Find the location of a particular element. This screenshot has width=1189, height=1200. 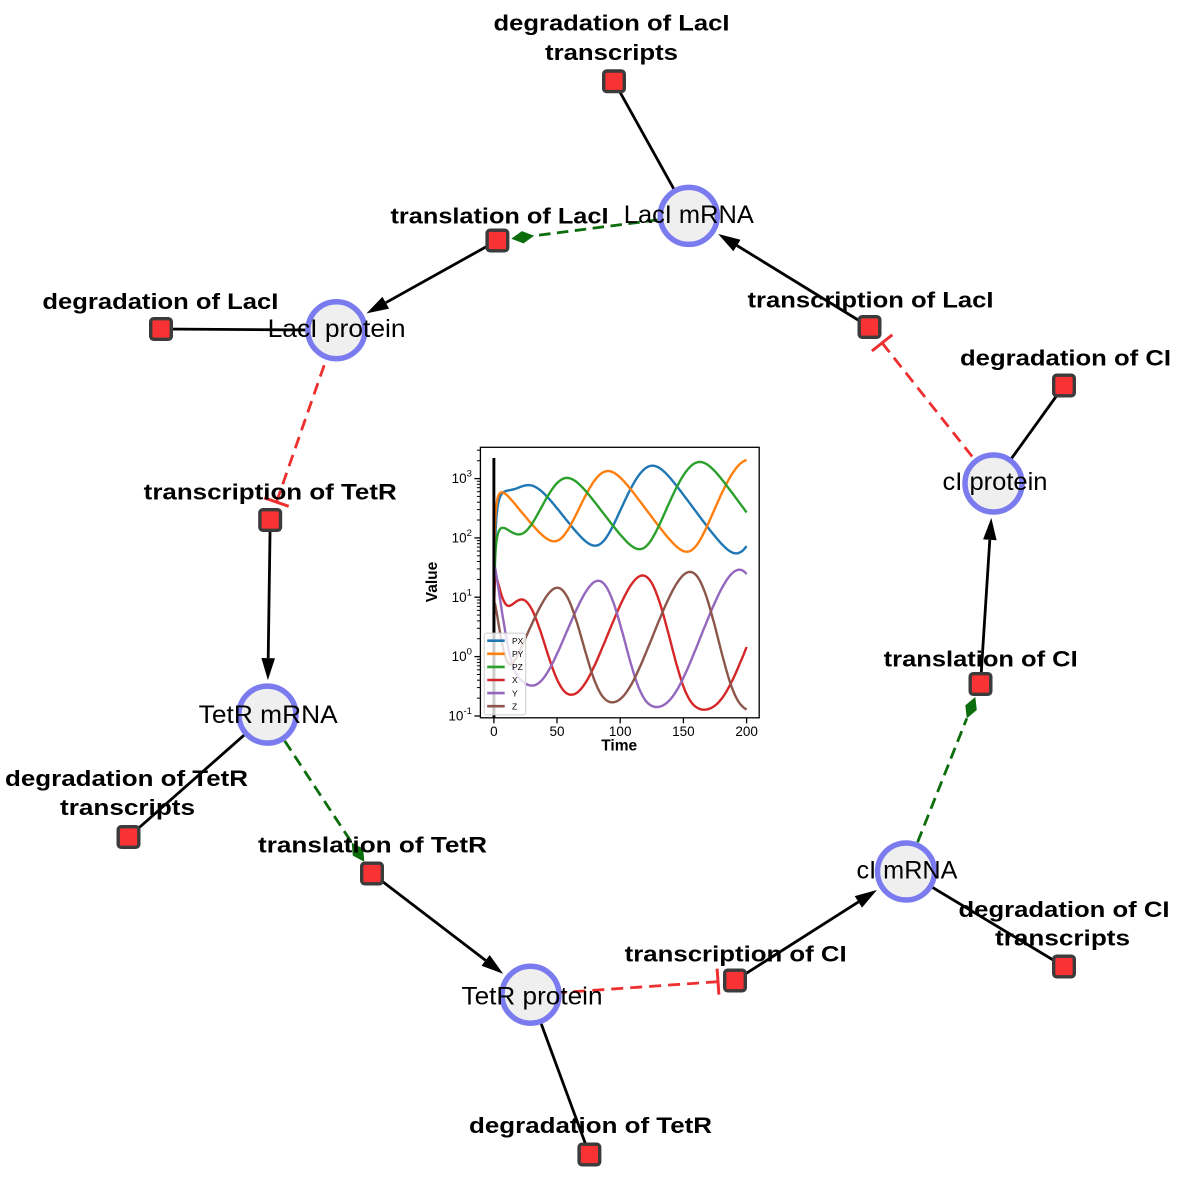

svg-text: Value is located at coordinates (432, 581).